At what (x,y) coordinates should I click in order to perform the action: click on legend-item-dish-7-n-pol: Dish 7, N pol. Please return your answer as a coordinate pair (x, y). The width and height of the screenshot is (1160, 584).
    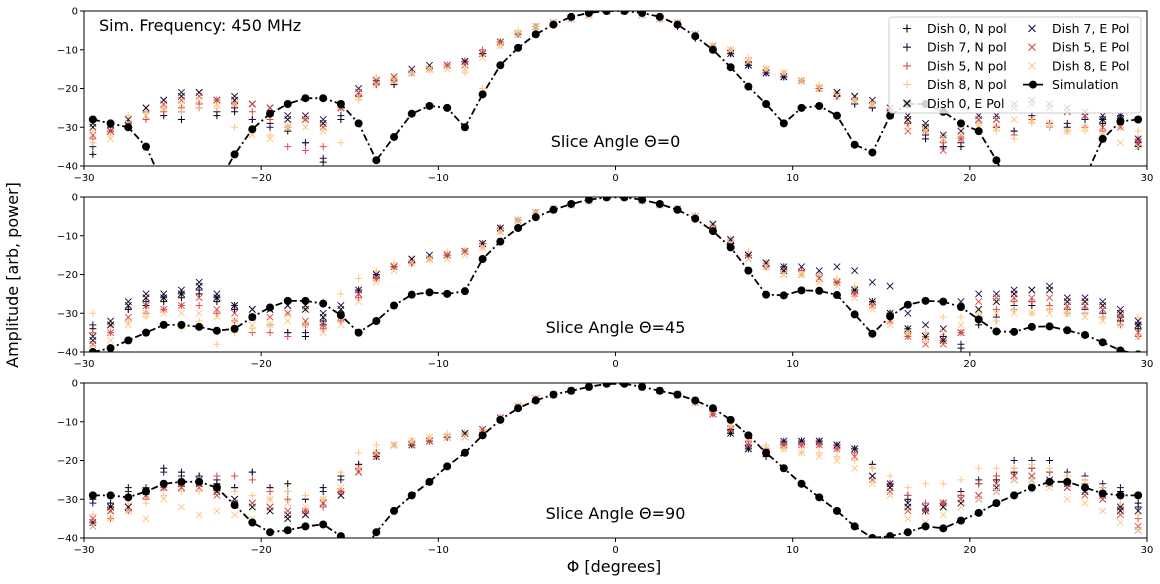
    Looking at the image, I should click on (955, 47).